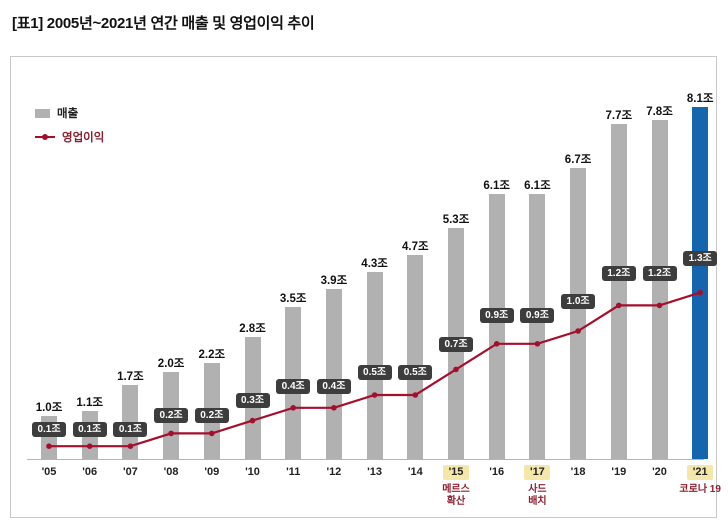 The image size is (728, 523). What do you see at coordinates (456, 220) in the screenshot?
I see `revenue-value-label: 5.3조` at bounding box center [456, 220].